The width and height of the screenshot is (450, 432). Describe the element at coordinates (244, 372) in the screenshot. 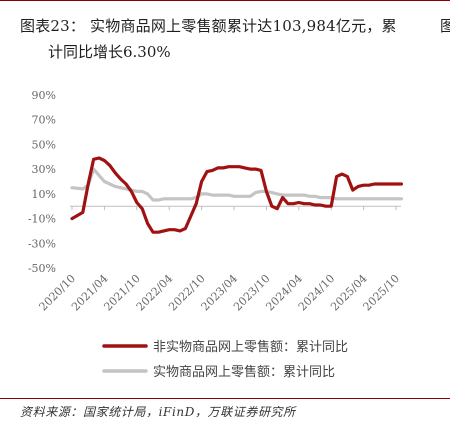

I see `legend-label: 实物商品网上零售额：累计同比` at that location.